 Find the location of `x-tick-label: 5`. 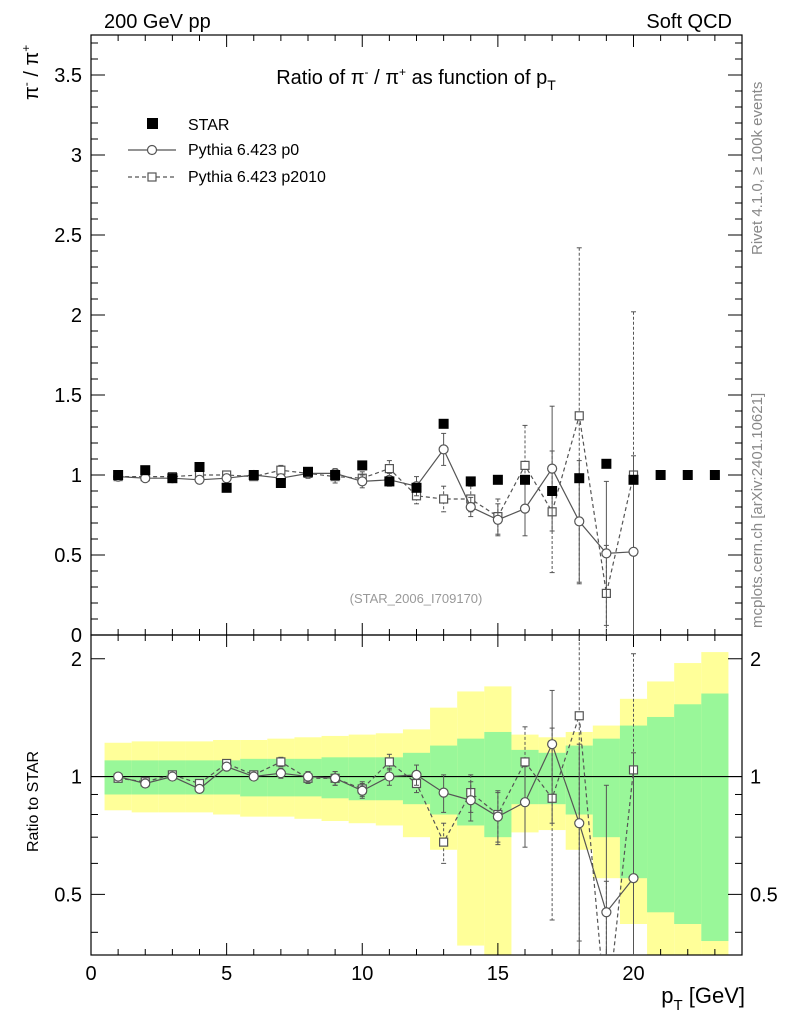

x-tick-label: 5 is located at coordinates (226, 974).